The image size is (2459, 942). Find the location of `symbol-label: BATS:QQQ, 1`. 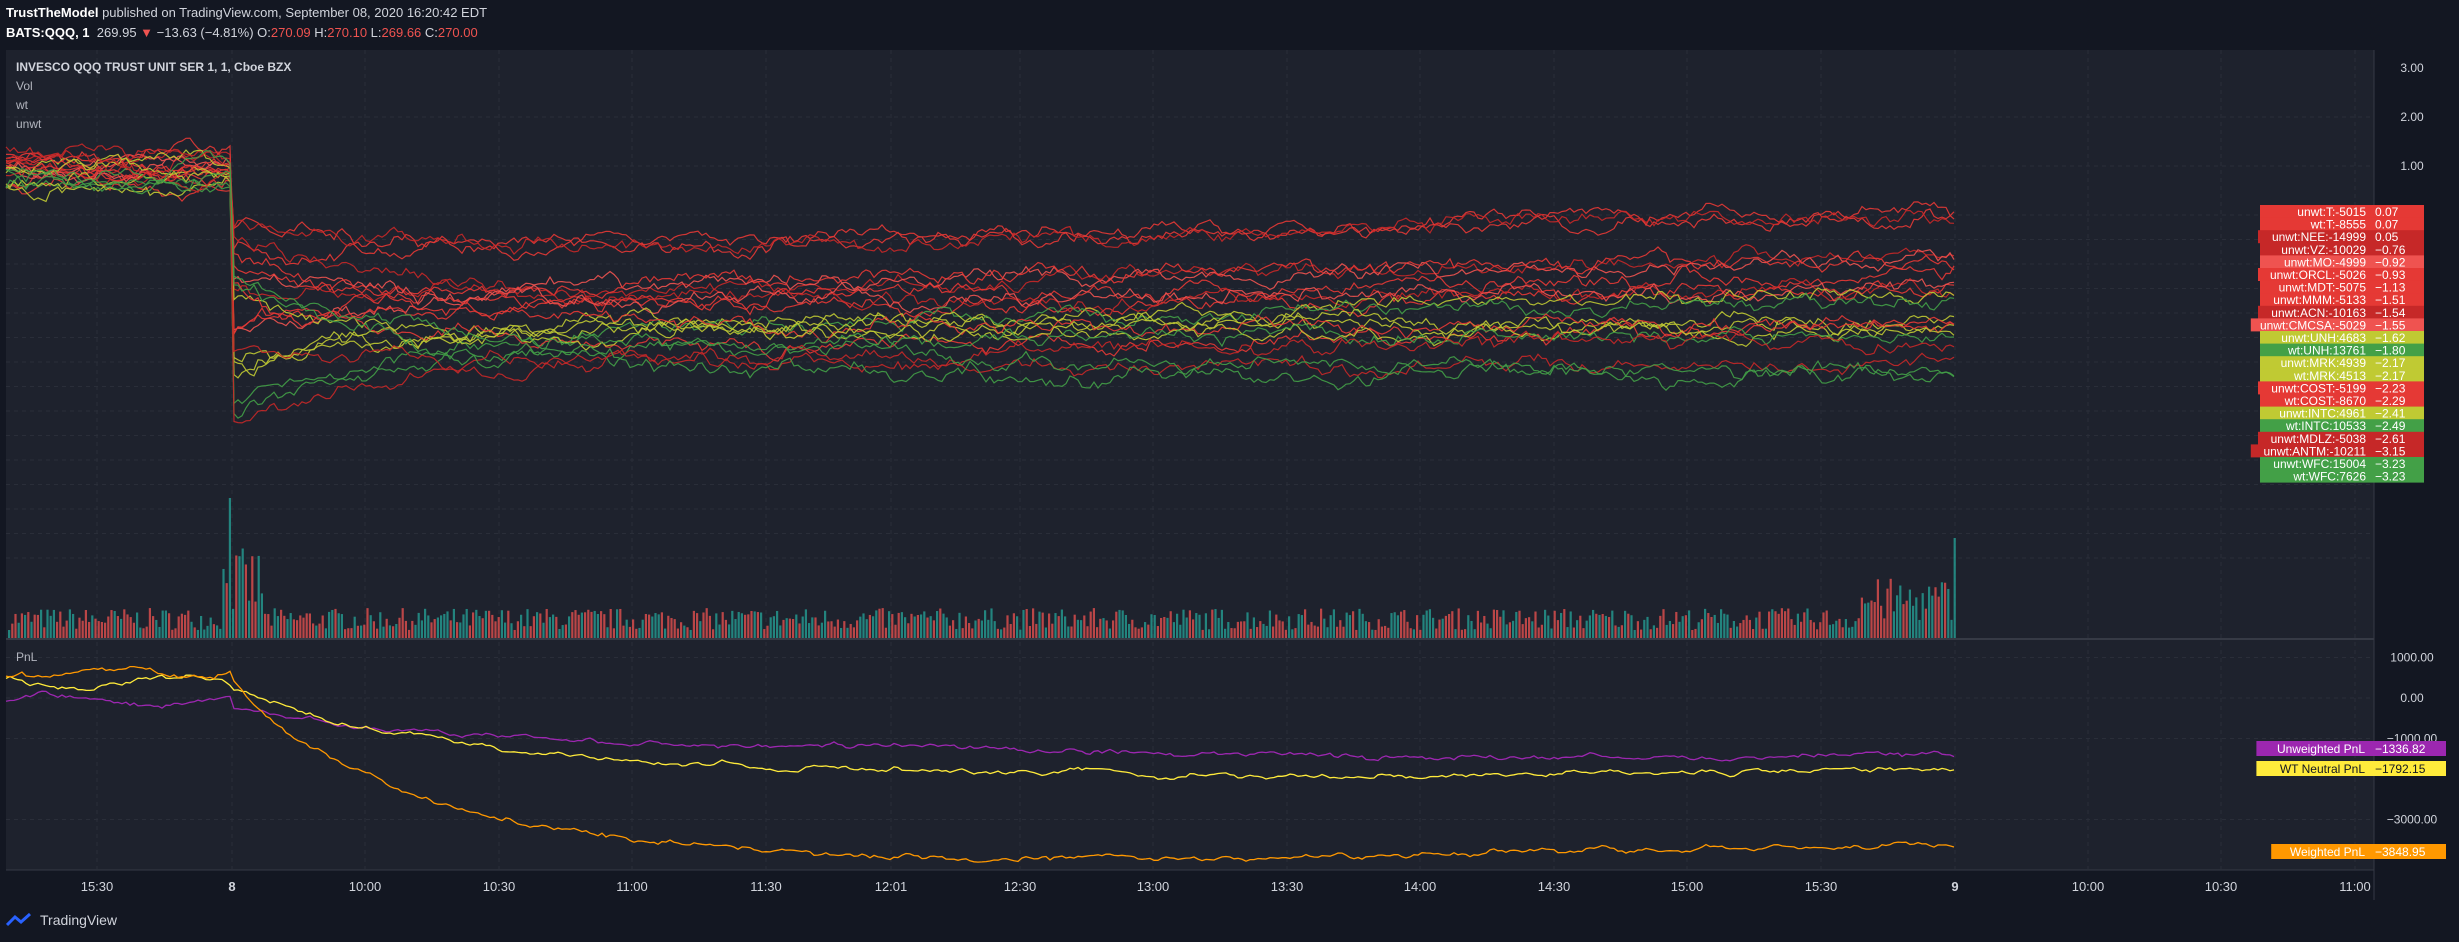

symbol-label: BATS:QQQ, 1 is located at coordinates (48, 32).